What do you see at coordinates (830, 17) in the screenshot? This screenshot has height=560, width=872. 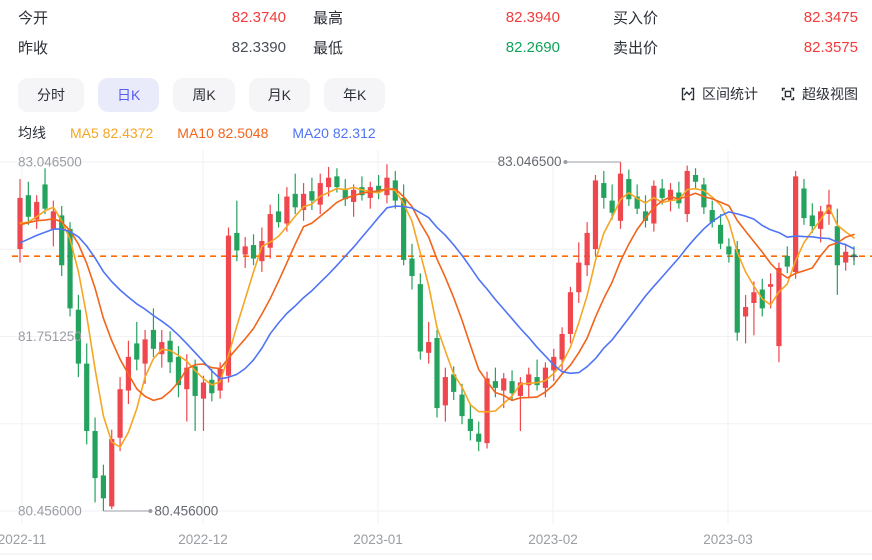 I see `stat-value: 82.3475` at bounding box center [830, 17].